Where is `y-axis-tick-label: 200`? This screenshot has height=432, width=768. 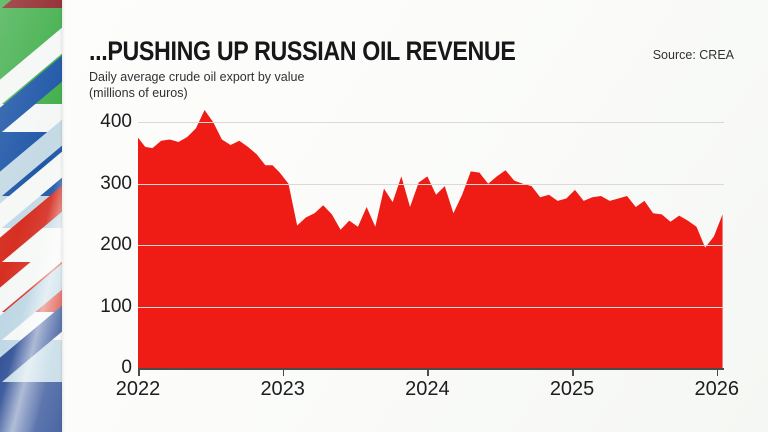 y-axis-tick-label: 200 is located at coordinates (116, 245).